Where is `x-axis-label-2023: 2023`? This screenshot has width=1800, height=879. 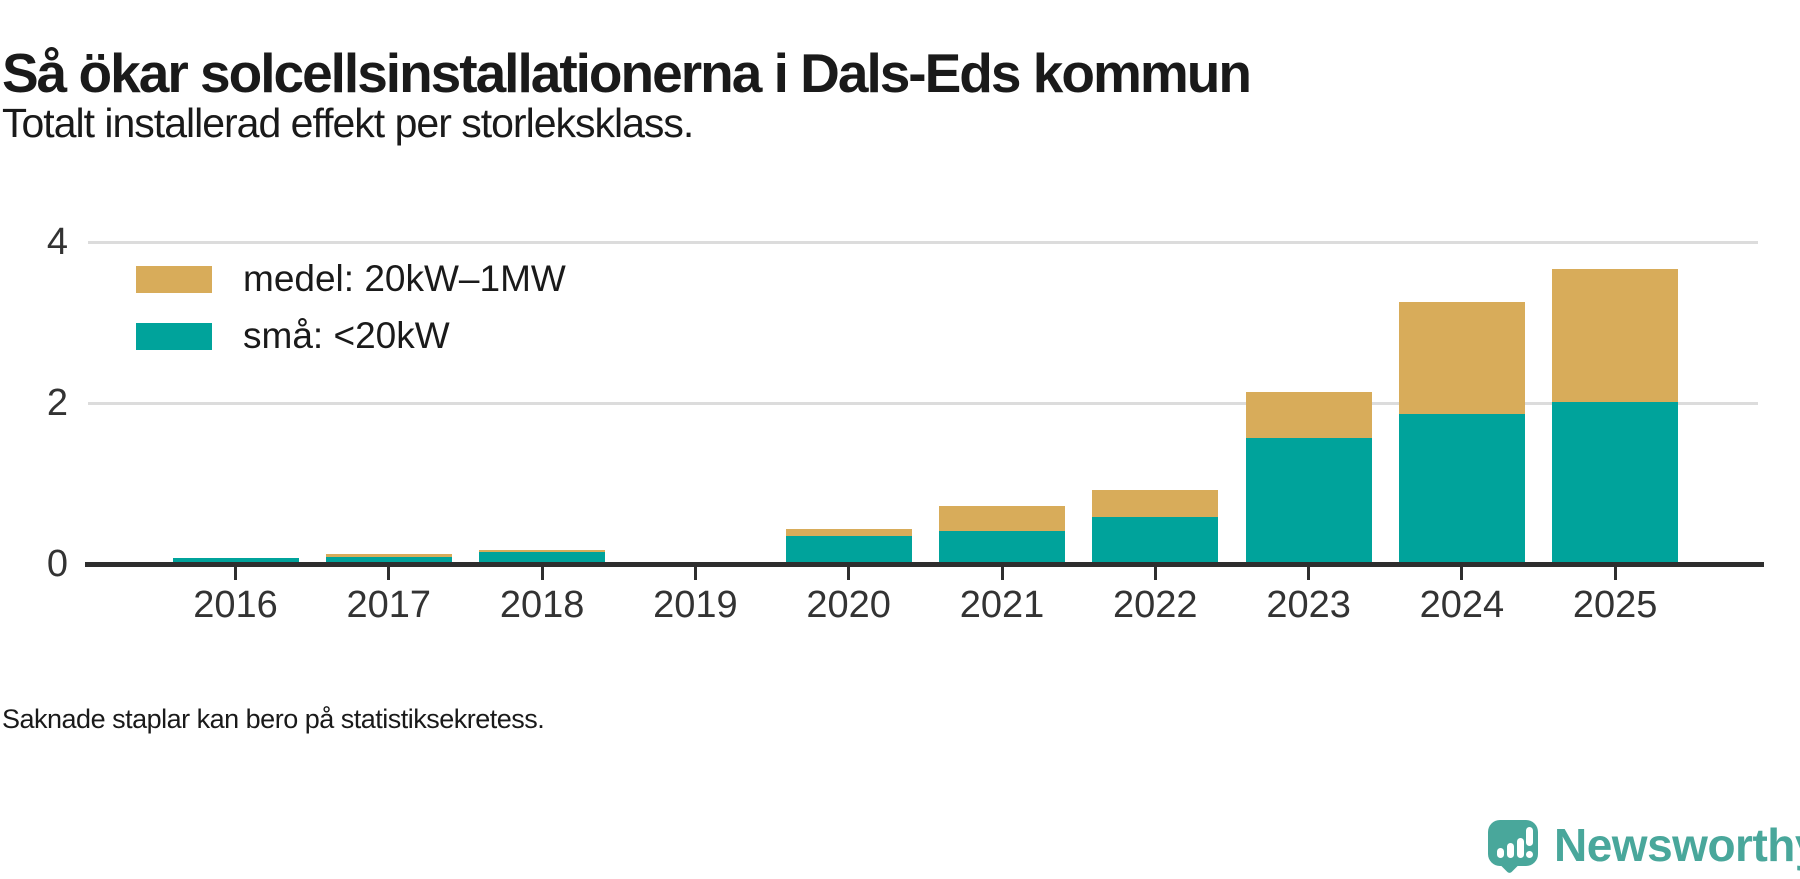 x-axis-label-2023: 2023 is located at coordinates (1308, 605).